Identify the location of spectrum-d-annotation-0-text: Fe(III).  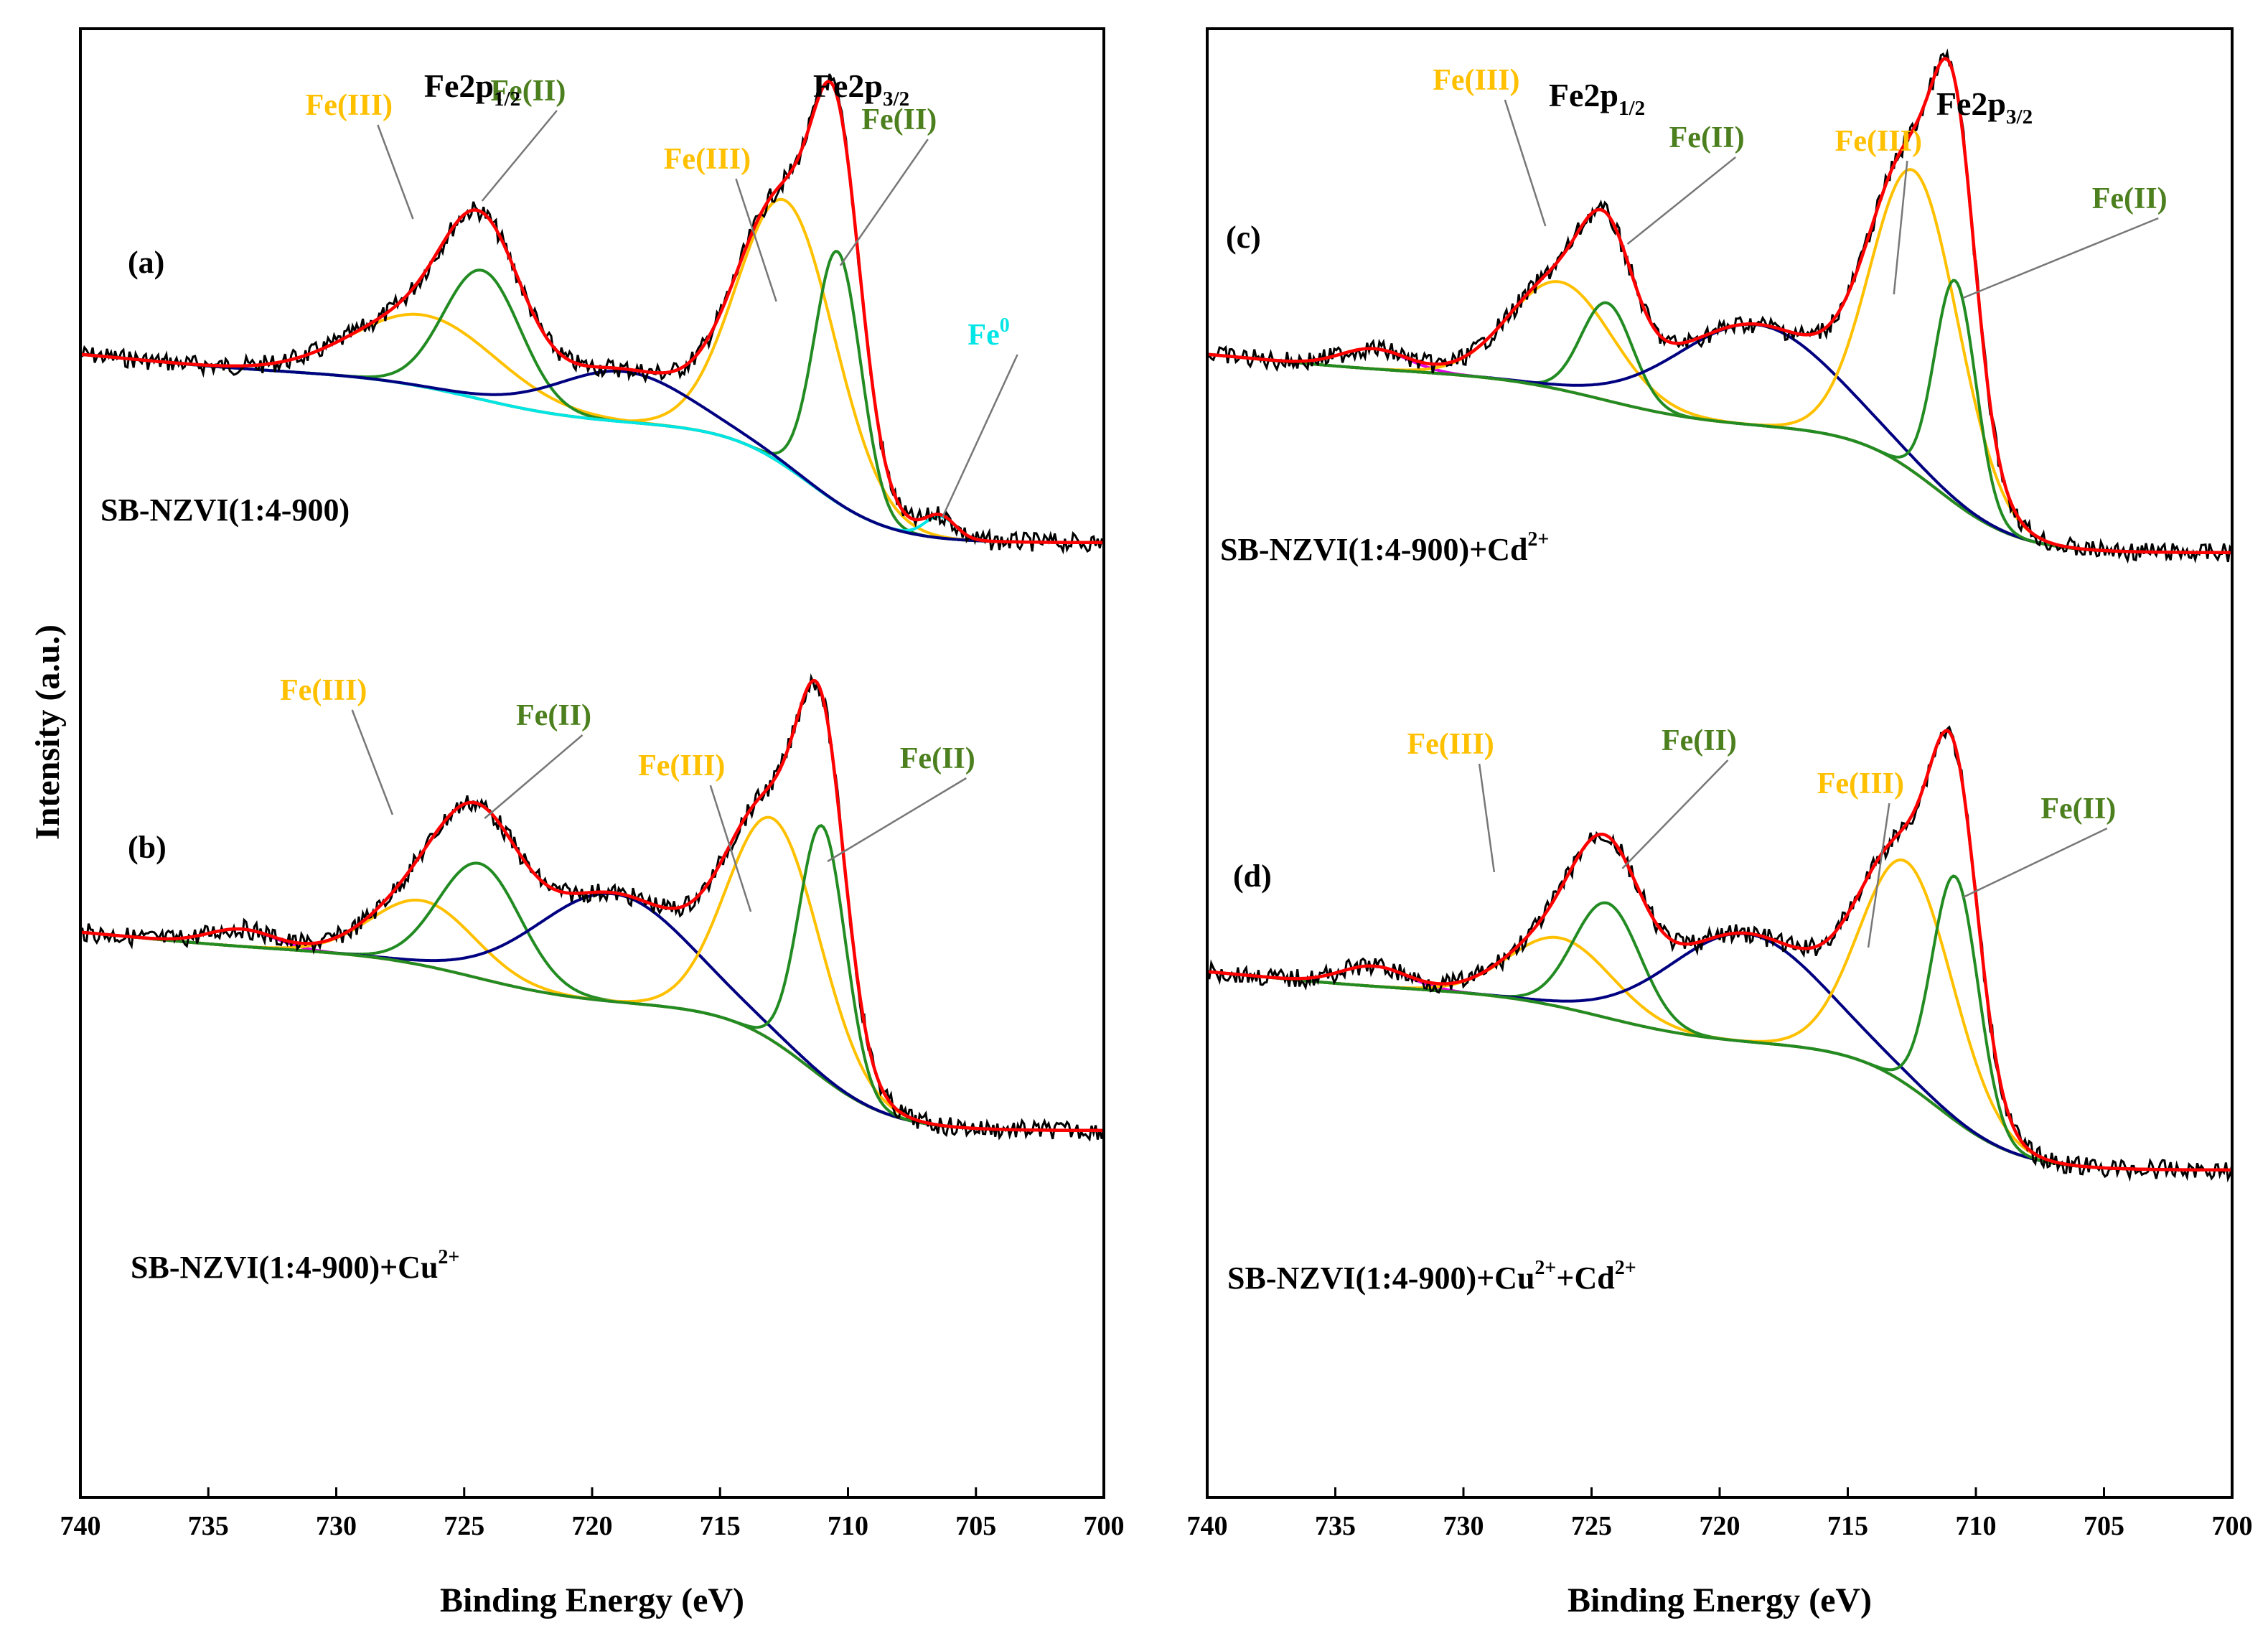
(1451, 745).